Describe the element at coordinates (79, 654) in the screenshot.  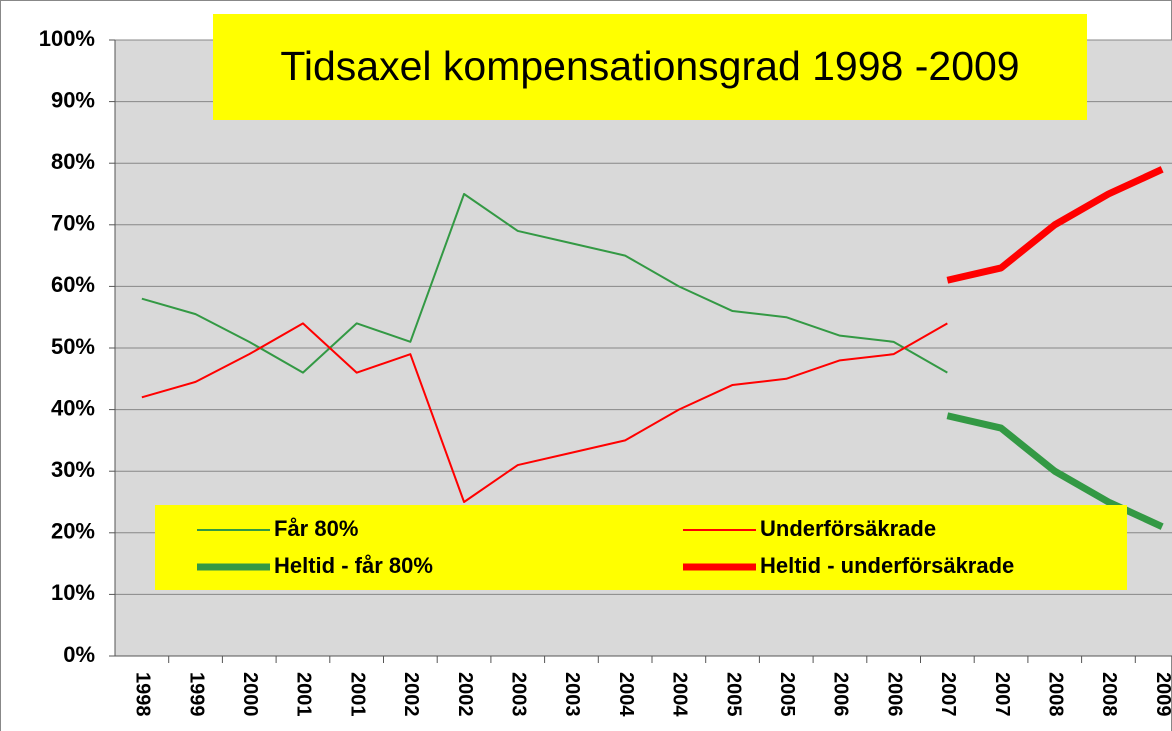
I see `y-tick-label: 0%` at that location.